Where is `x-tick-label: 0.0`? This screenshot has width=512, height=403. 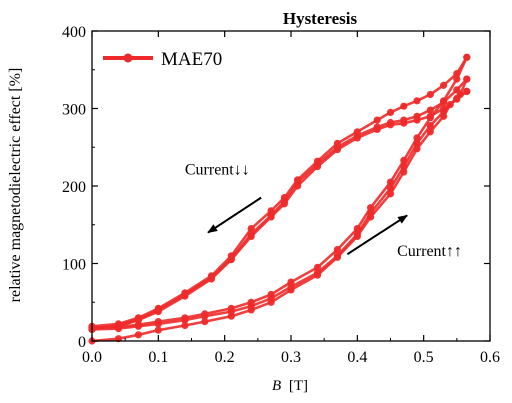 x-tick-label: 0.0 is located at coordinates (92, 357).